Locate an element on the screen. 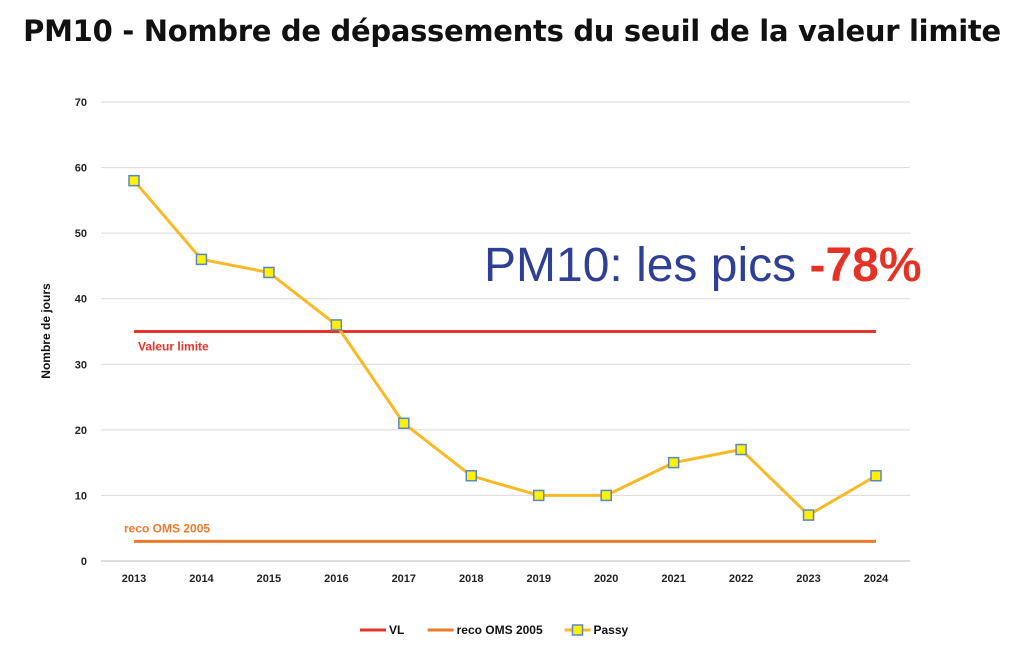 Image resolution: width=1024 pixels, height=658 pixels. y-tick-label: 50 is located at coordinates (81, 234).